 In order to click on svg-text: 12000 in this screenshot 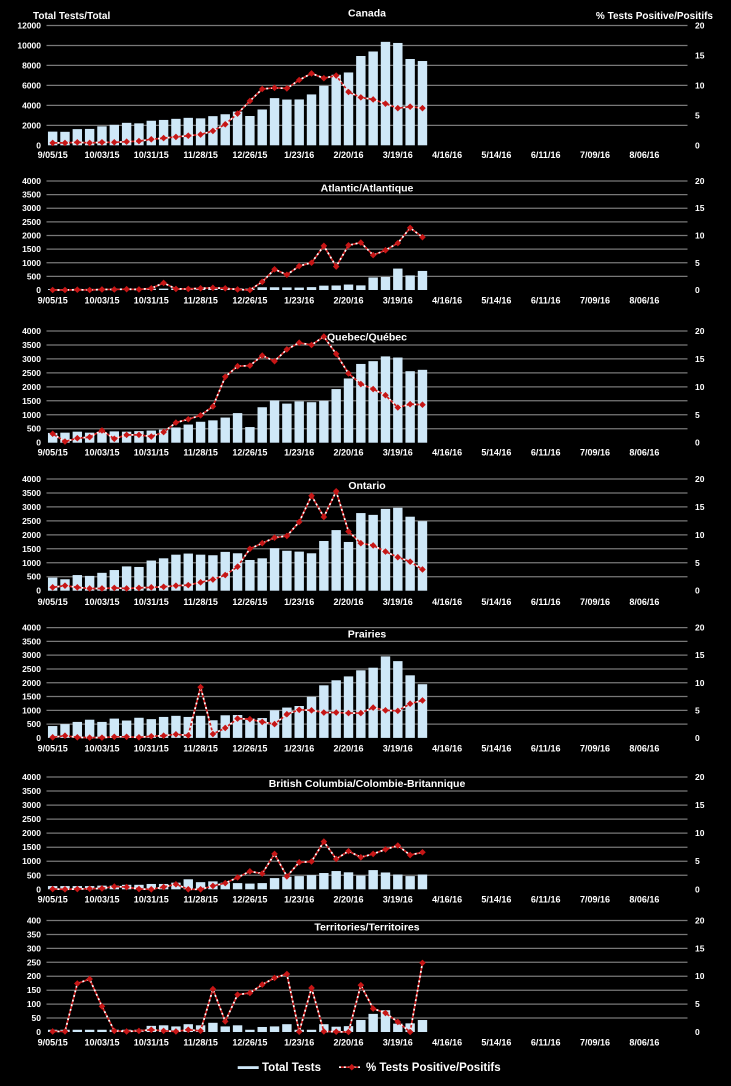, I will do `click(29, 26)`.